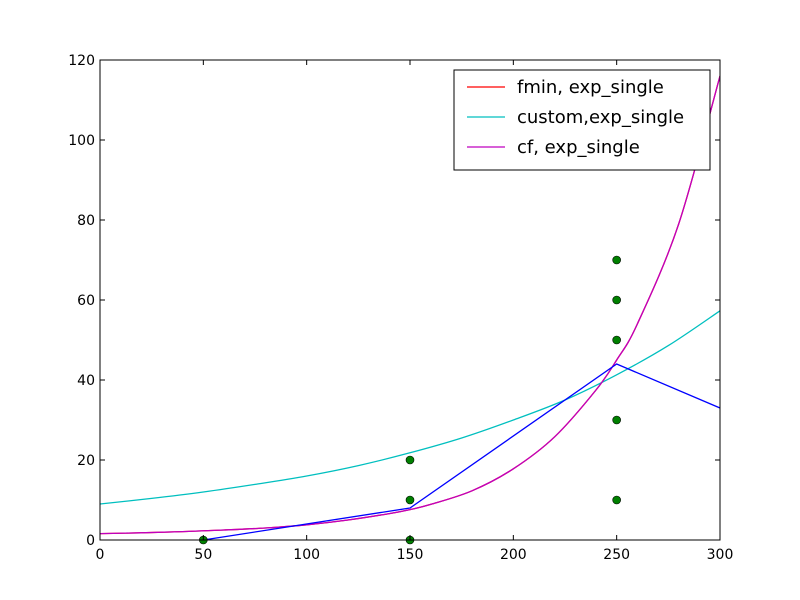 This screenshot has height=600, width=800. What do you see at coordinates (578, 147) in the screenshot?
I see `legend-label: cf, exp_single` at bounding box center [578, 147].